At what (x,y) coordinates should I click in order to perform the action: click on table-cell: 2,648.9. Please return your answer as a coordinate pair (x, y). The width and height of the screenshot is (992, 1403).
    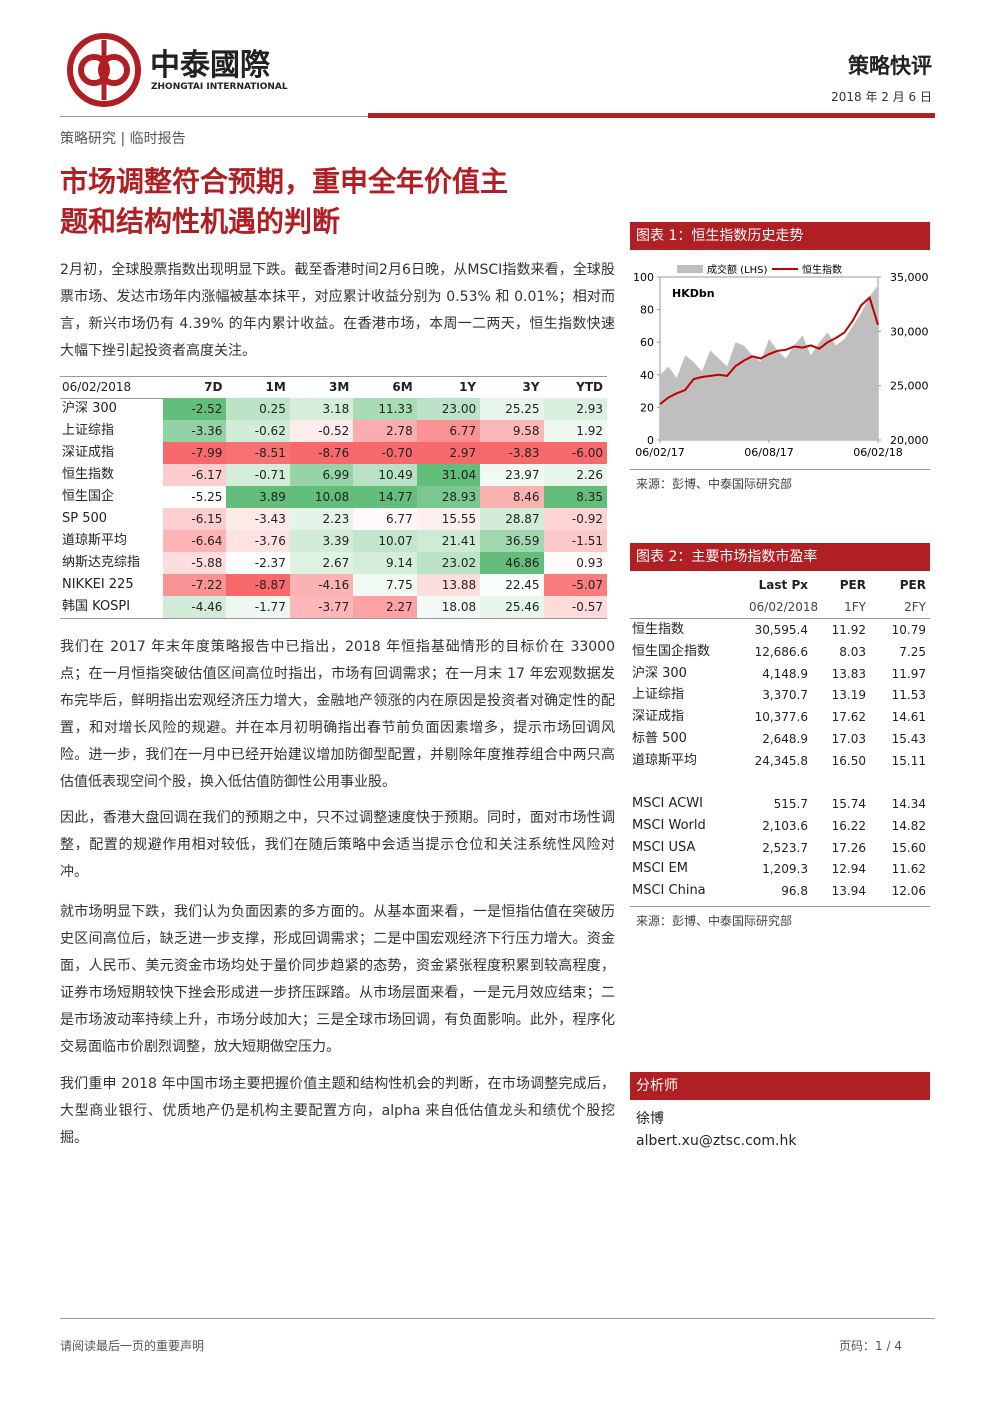
    Looking at the image, I should click on (785, 739).